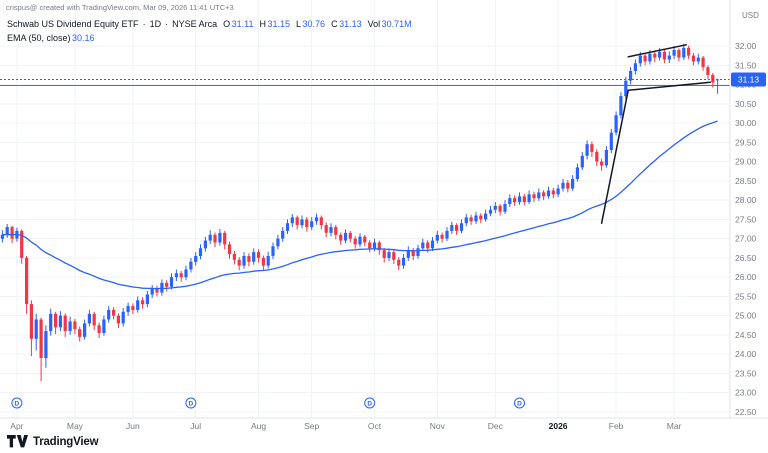 The image size is (768, 453). Describe the element at coordinates (746, 335) in the screenshot. I see `svg-text: 24.50` at that location.